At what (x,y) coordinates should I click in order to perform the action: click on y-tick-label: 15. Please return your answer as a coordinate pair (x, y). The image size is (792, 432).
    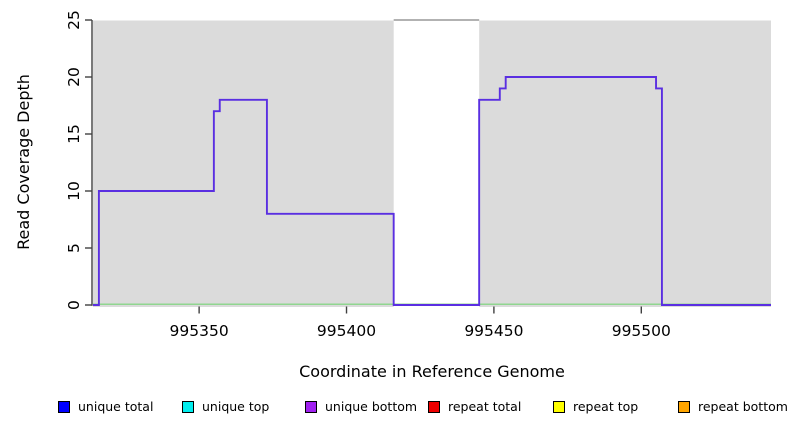
    Looking at the image, I should click on (74, 134).